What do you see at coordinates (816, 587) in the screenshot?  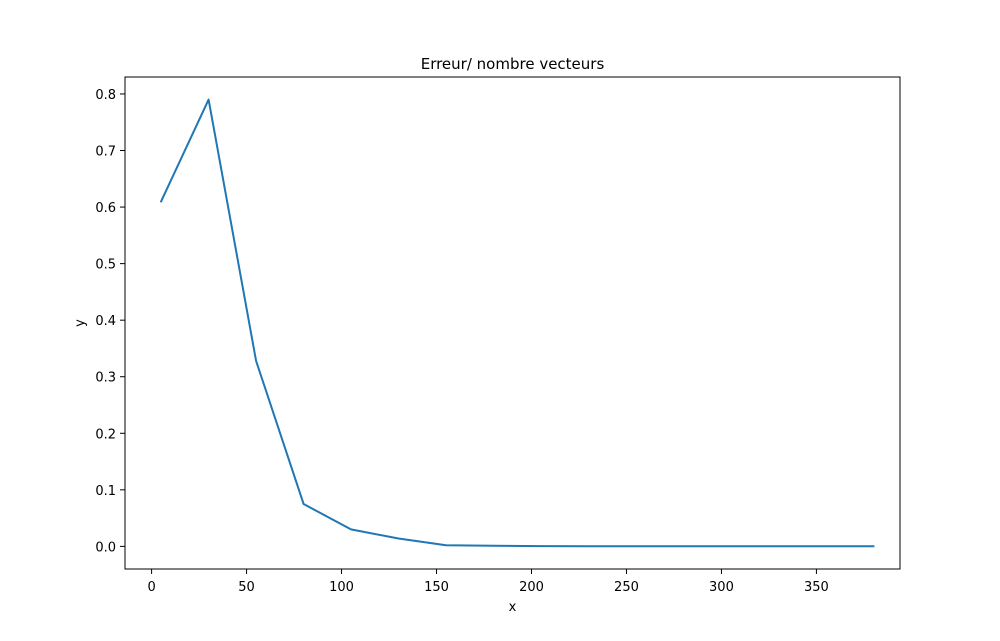 I see `x-tick-label-7: 350` at bounding box center [816, 587].